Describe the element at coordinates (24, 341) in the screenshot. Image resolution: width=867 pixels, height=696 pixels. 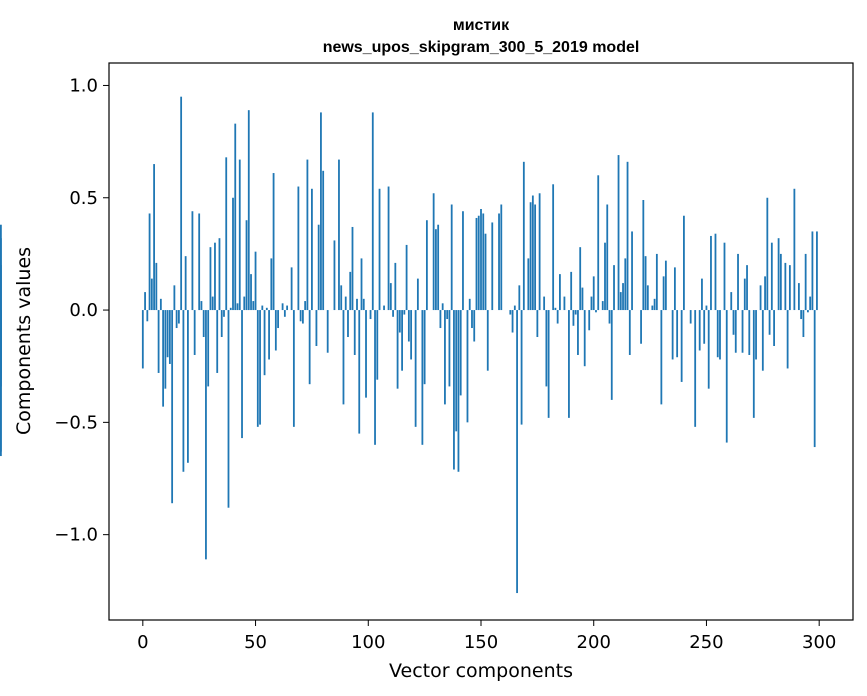
I see `y-axis-label: Components values` at that location.